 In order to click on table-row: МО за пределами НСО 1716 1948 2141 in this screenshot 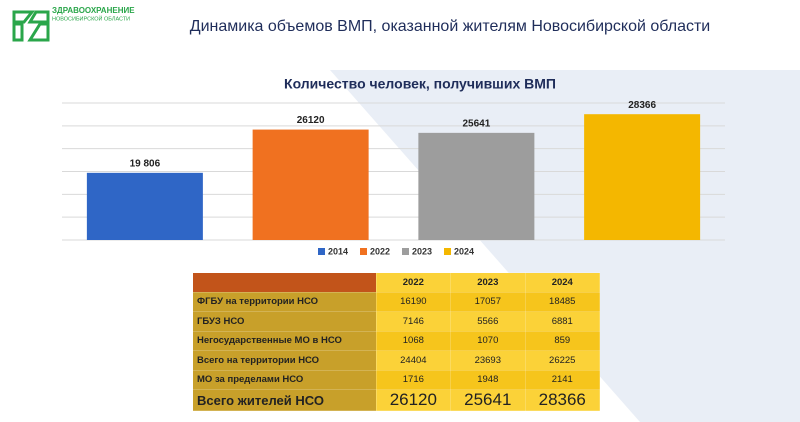, I will do `click(396, 379)`.